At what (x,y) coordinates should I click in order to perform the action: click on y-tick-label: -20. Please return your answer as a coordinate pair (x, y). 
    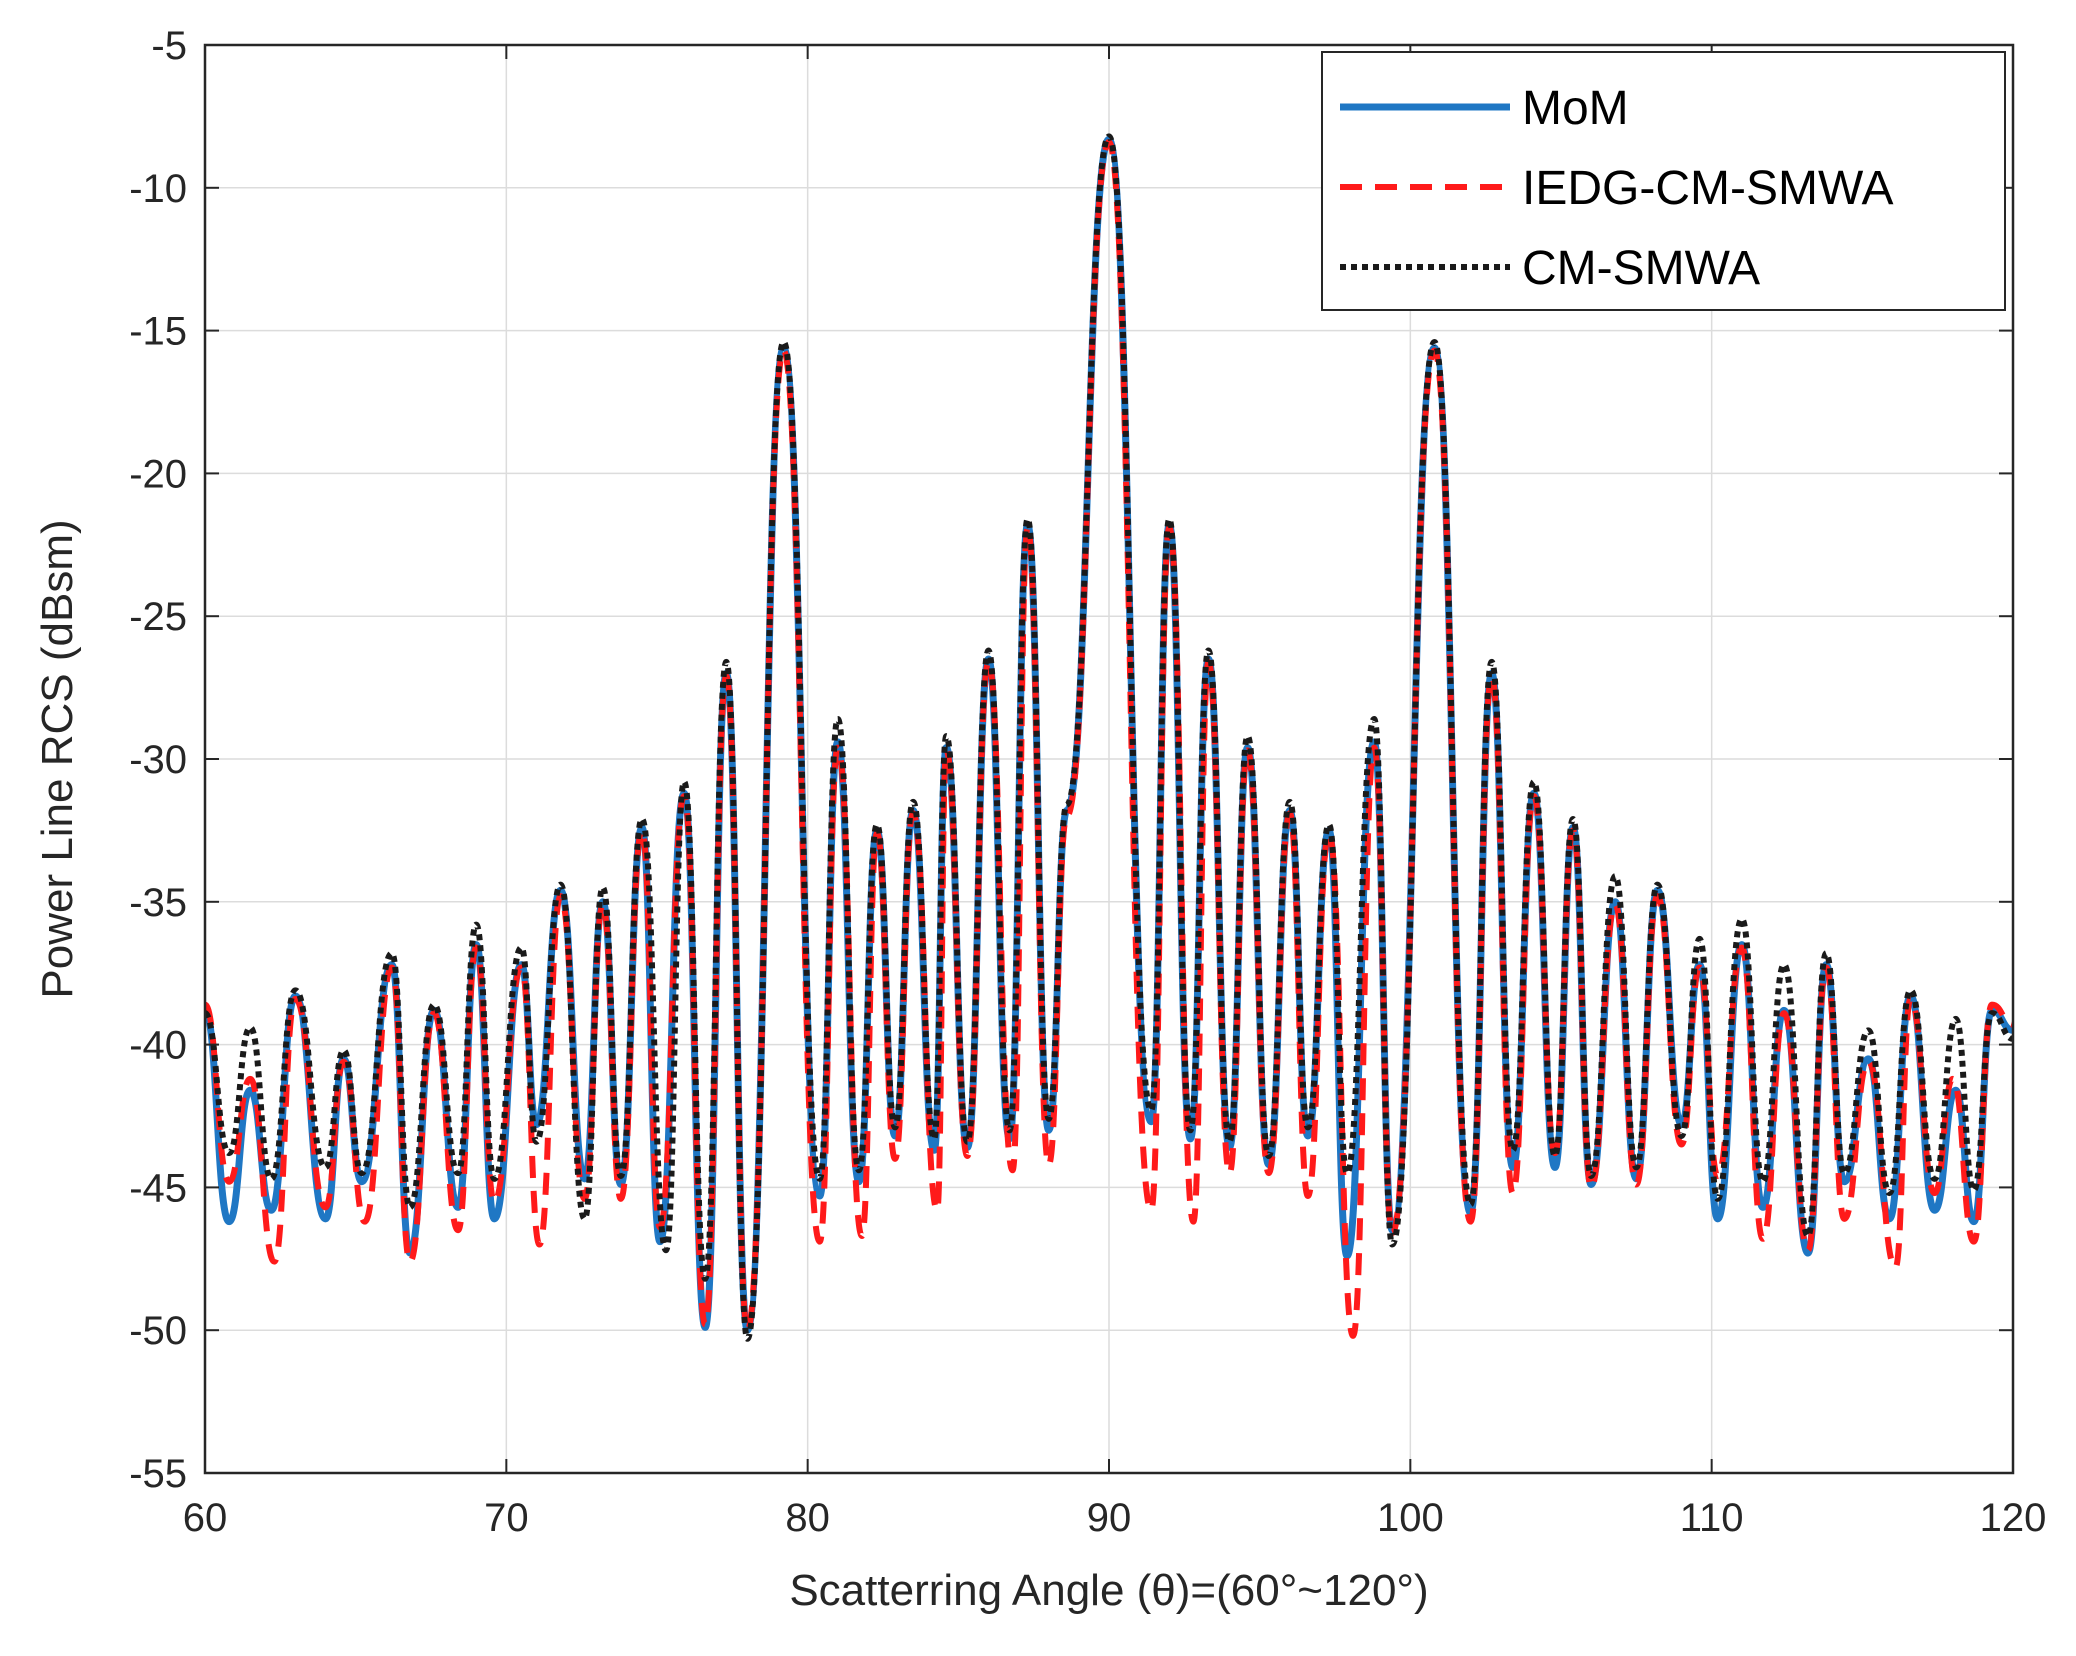
    Looking at the image, I should click on (158, 474).